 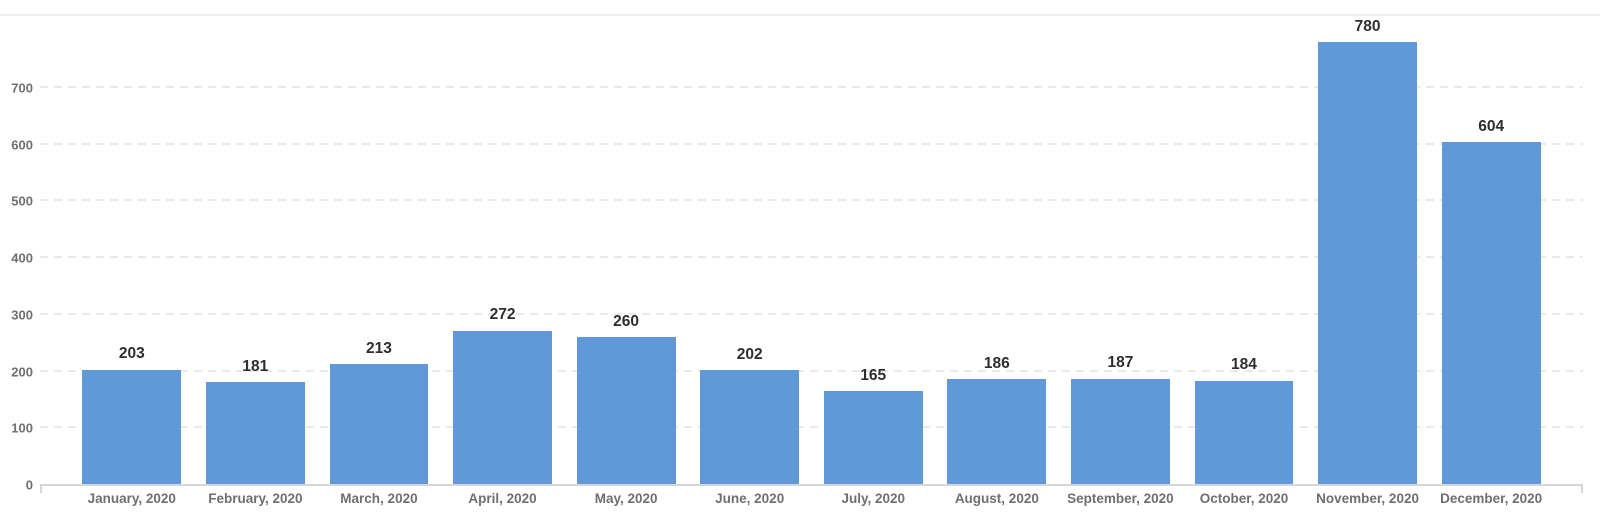 I want to click on x-axis-category-label: July, 2020, so click(x=873, y=498).